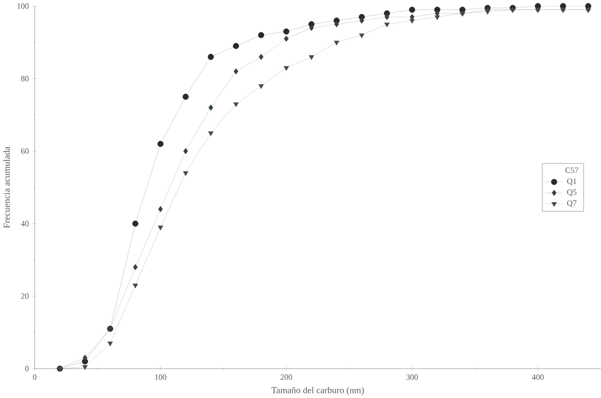 The image size is (601, 398). What do you see at coordinates (24, 223) in the screenshot?
I see `y-tick-label: 40` at bounding box center [24, 223].